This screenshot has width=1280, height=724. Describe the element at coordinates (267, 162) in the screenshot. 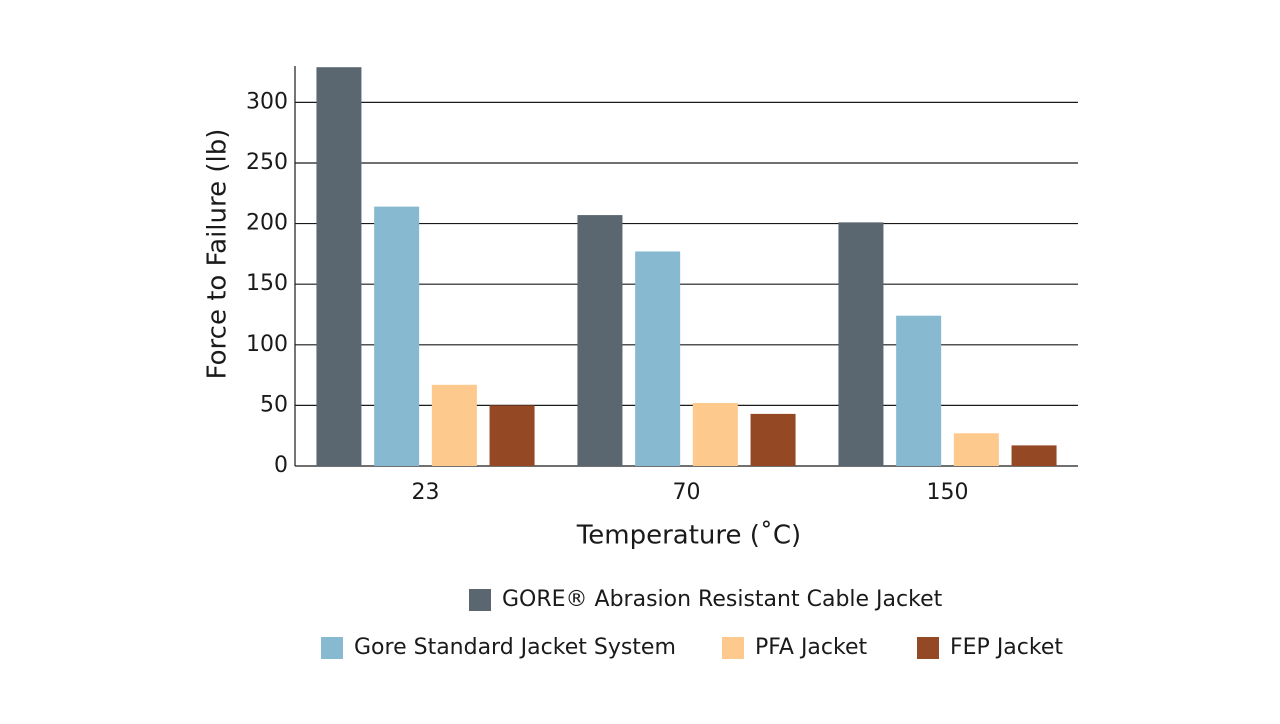

I see `y-tick-label: 250` at that location.